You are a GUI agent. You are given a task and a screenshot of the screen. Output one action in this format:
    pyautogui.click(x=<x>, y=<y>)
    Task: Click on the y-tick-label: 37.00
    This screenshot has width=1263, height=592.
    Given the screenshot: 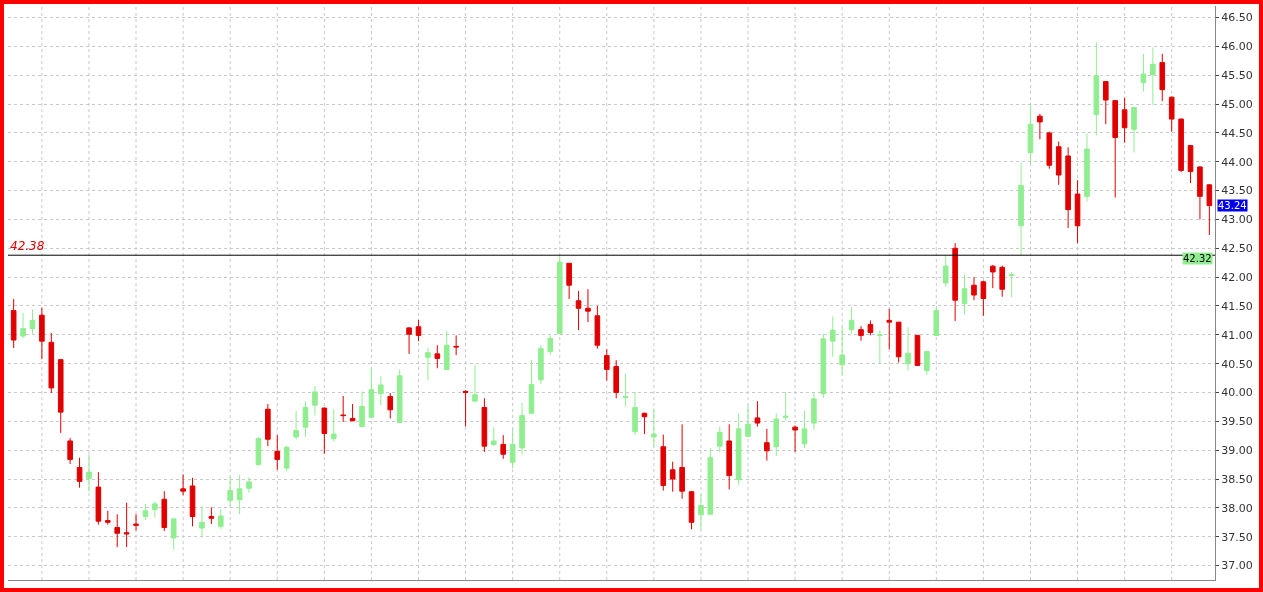 What is the action you would take?
    pyautogui.click(x=1237, y=566)
    